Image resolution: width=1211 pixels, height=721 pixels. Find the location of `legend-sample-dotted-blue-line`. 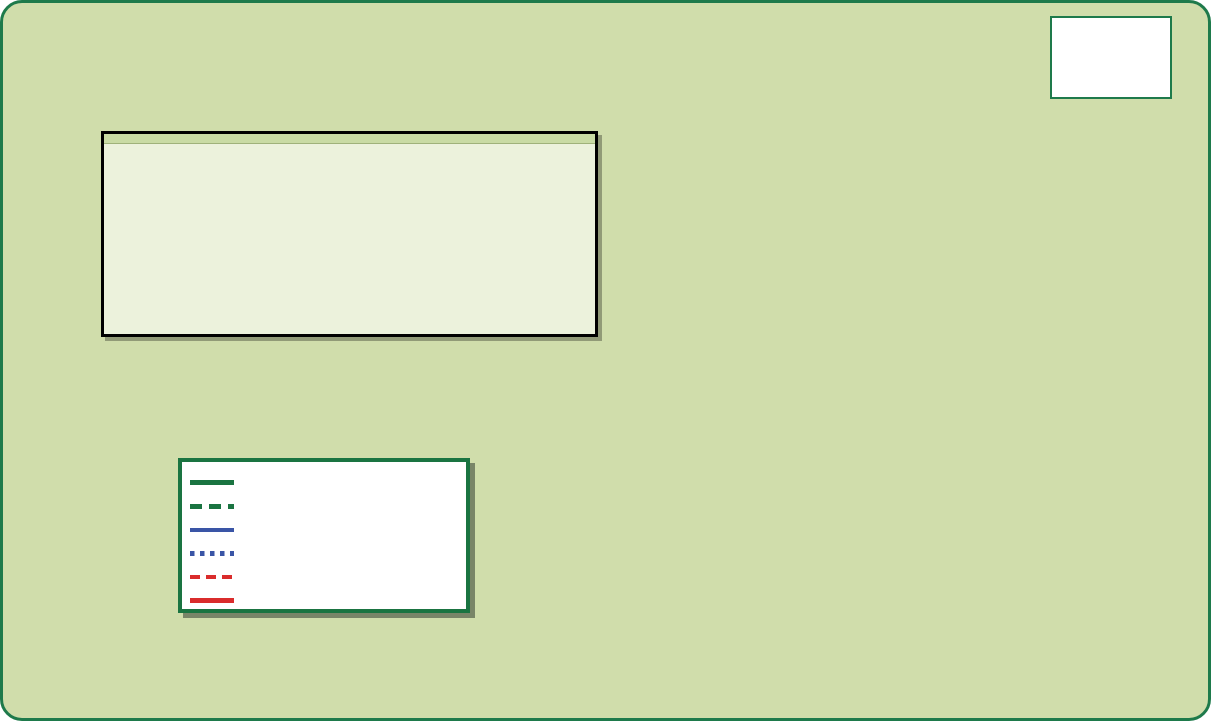

legend-sample-dotted-blue-line is located at coordinates (212, 553).